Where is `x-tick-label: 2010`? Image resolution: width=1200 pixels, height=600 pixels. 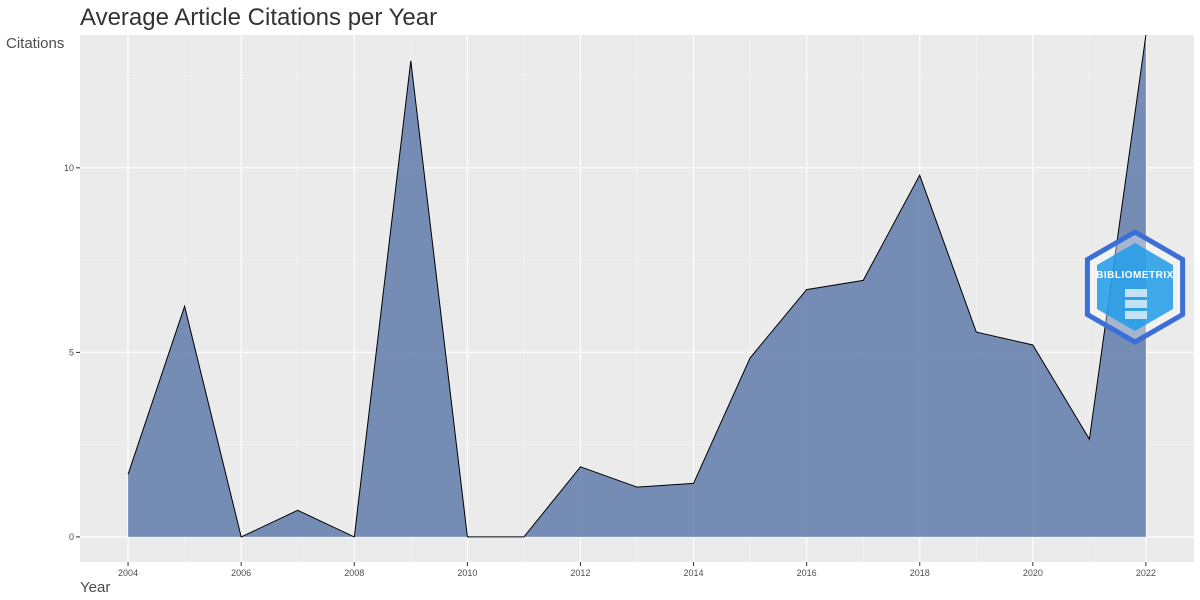
x-tick-label: 2010 is located at coordinates (467, 573).